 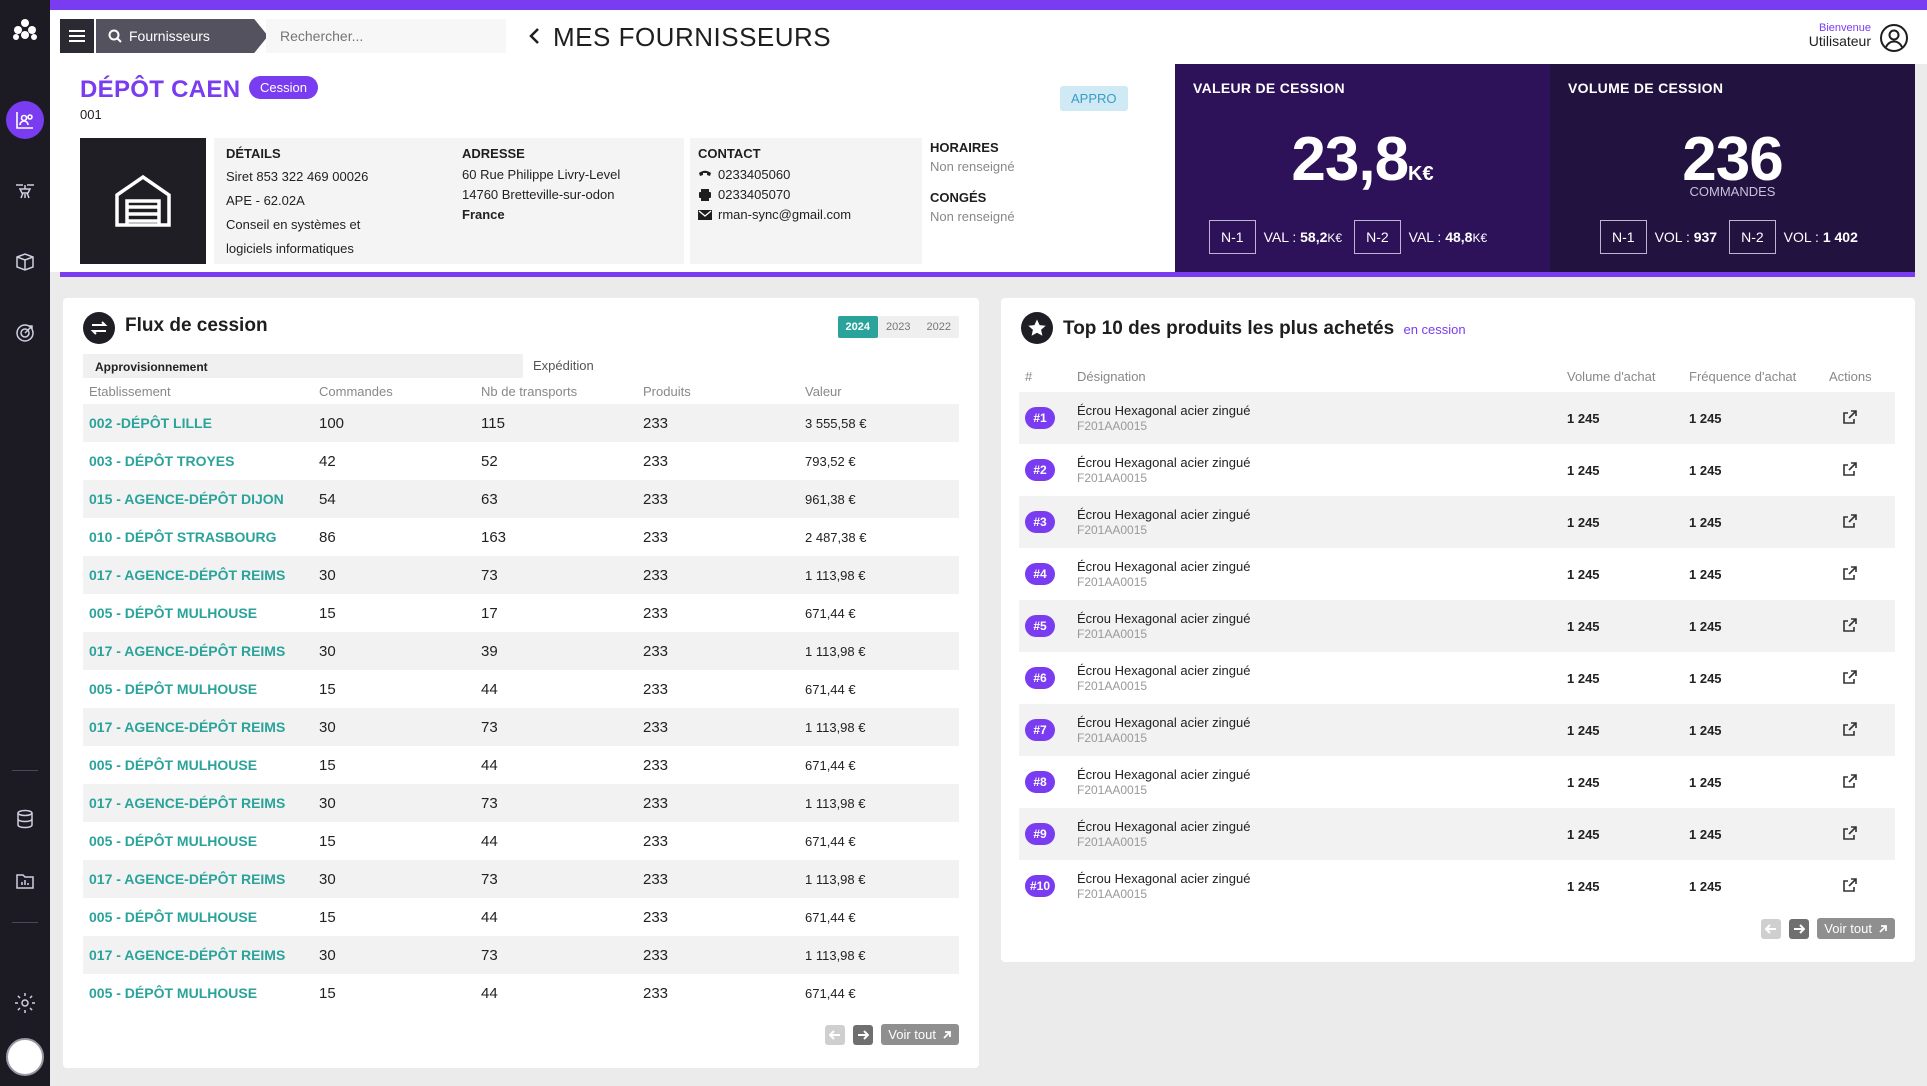 What do you see at coordinates (130, 391) in the screenshot?
I see `column-header: Etablissement` at bounding box center [130, 391].